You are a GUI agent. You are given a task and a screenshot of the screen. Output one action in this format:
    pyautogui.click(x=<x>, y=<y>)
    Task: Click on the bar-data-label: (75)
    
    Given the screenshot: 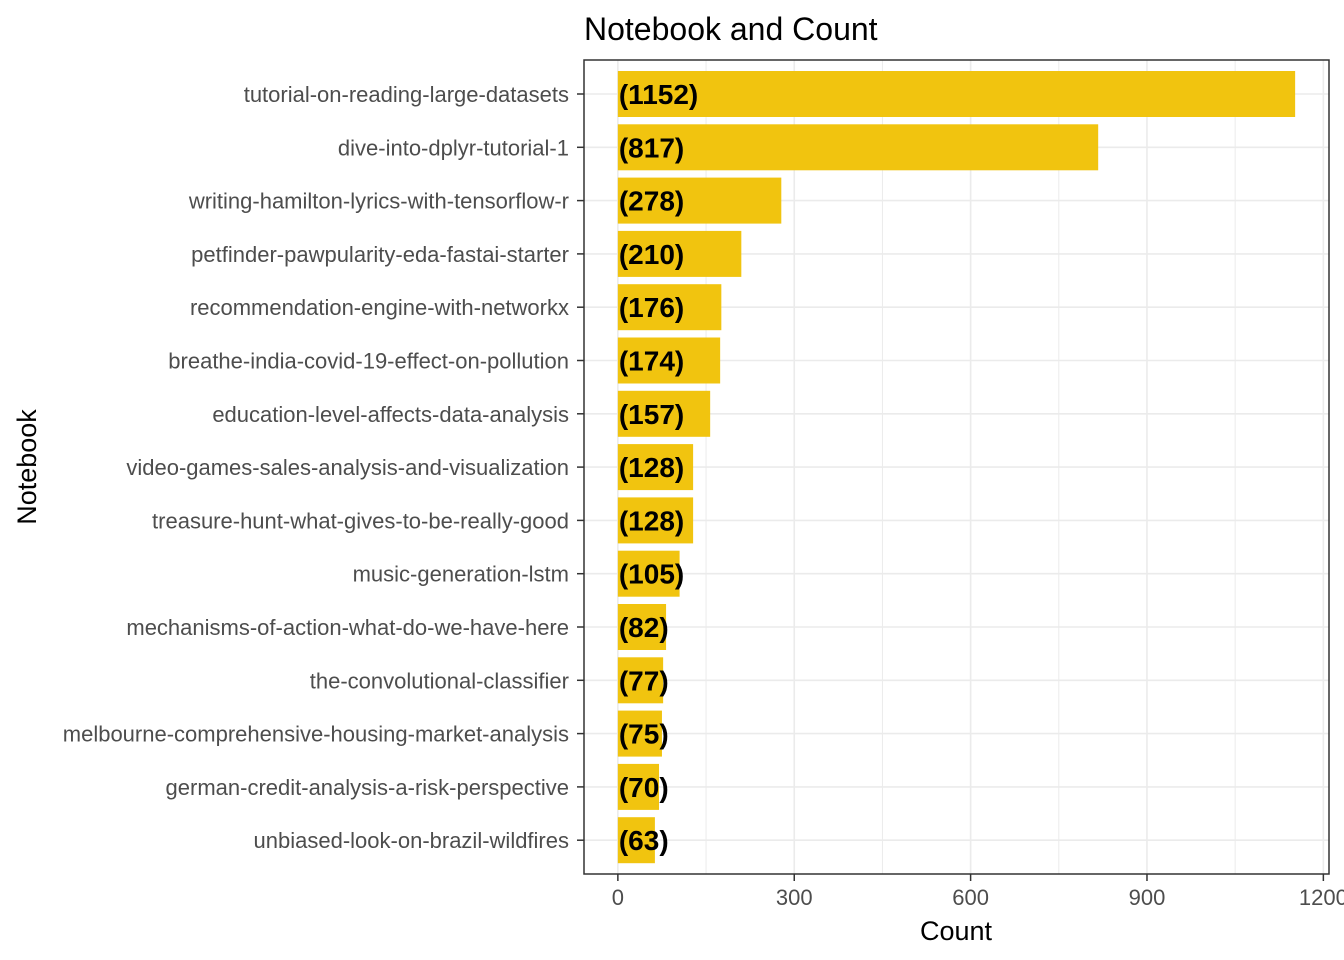 What is the action you would take?
    pyautogui.click(x=644, y=734)
    